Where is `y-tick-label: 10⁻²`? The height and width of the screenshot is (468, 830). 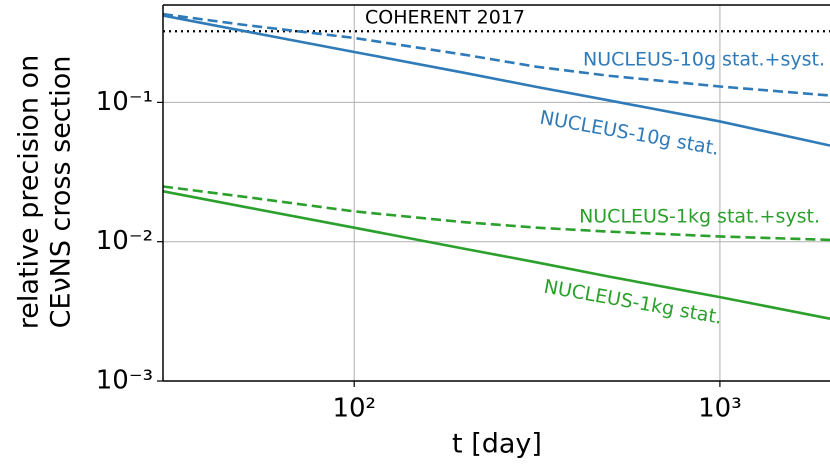
y-tick-label: 10⁻² is located at coordinates (124, 241).